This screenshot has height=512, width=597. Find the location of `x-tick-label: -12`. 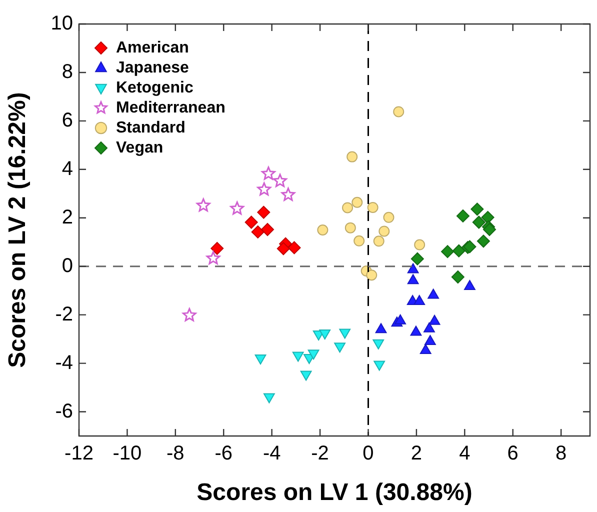

x-tick-label: -12 is located at coordinates (79, 453).